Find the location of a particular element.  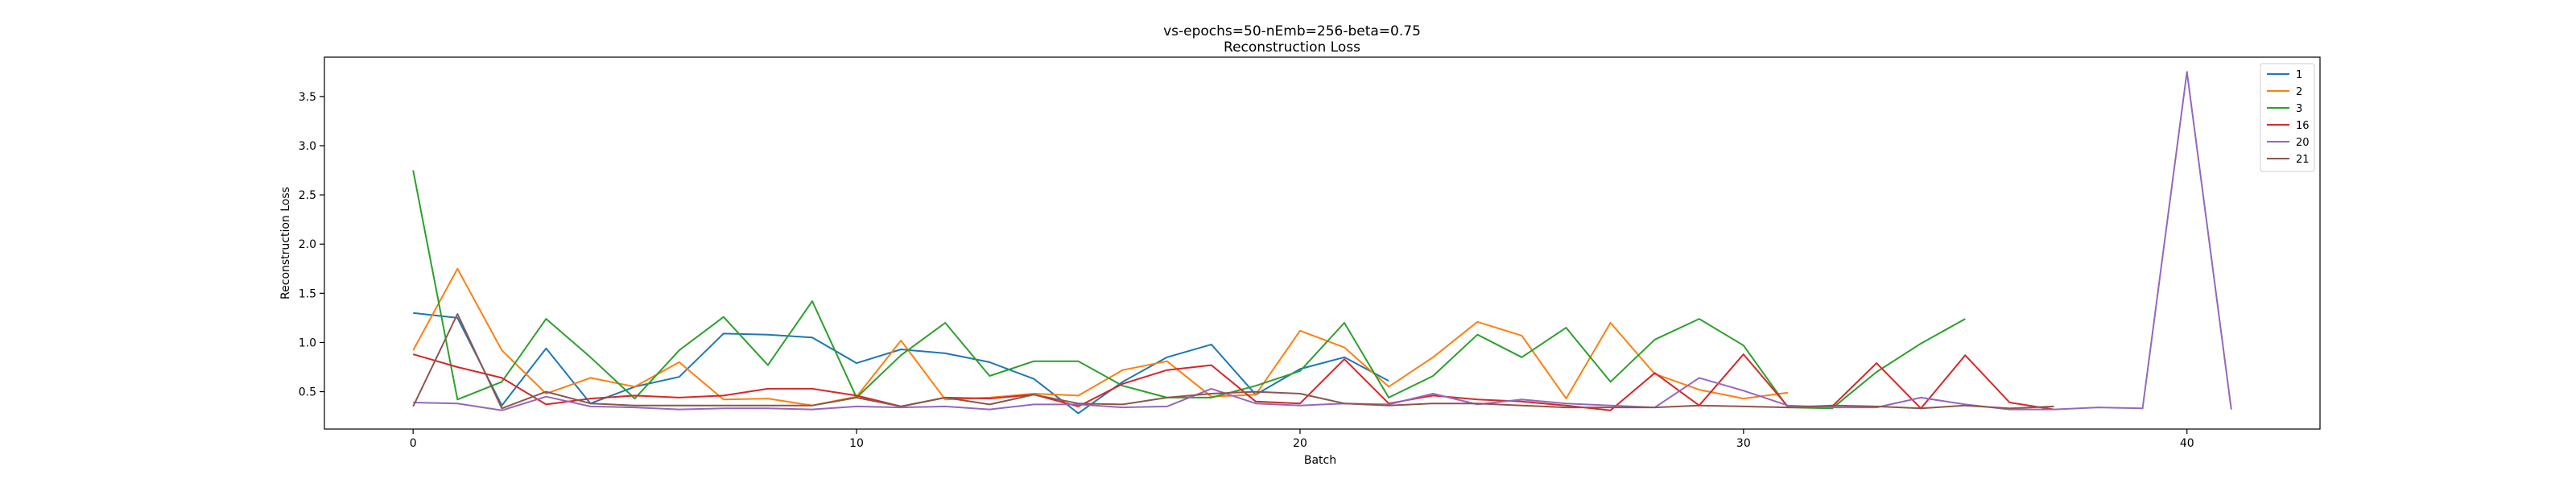

legend-label-20: 20 is located at coordinates (2303, 143).